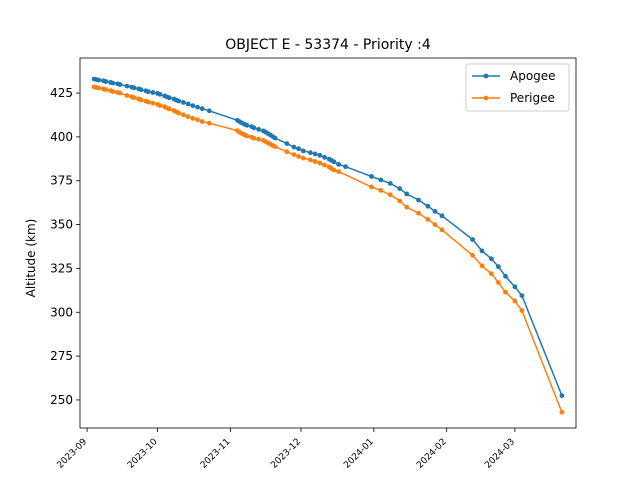 The image size is (640, 480). Describe the element at coordinates (61, 400) in the screenshot. I see `y-tick-label: 250` at that location.